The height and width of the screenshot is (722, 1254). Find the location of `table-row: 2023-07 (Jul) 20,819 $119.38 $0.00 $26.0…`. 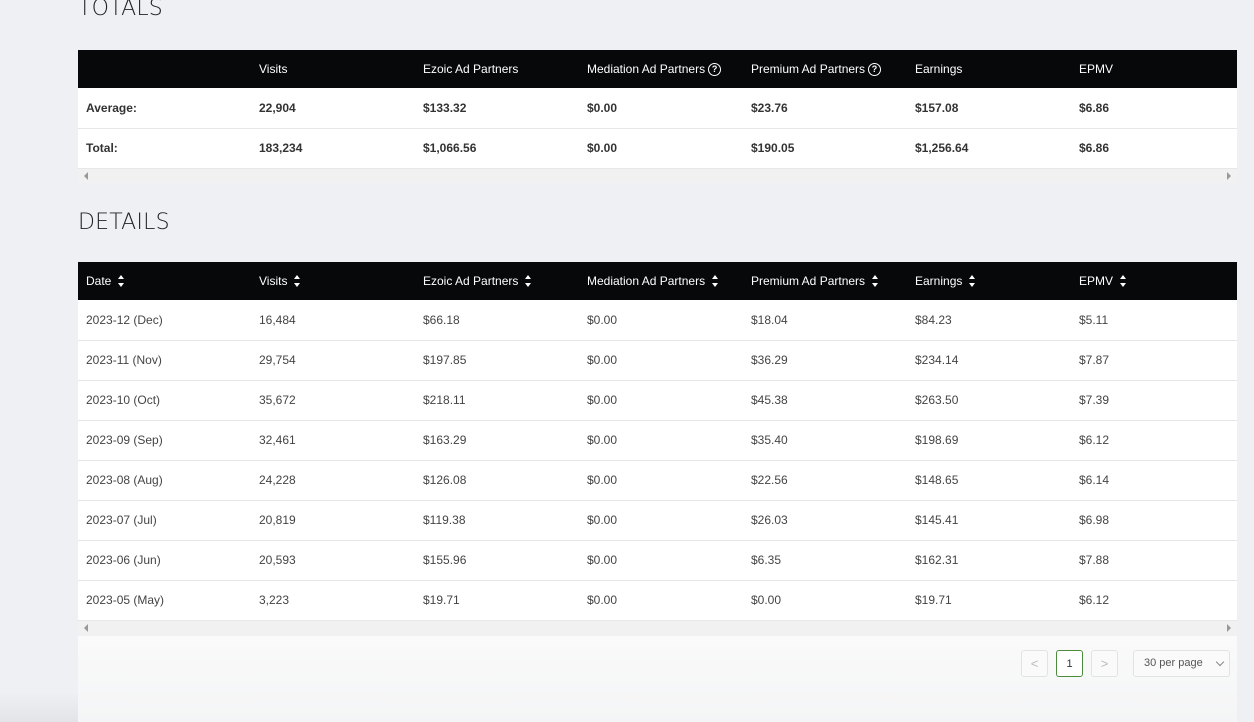

table-row: 2023-07 (Jul) 20,819 $119.38 $0.00 $26.0… is located at coordinates (657, 520).